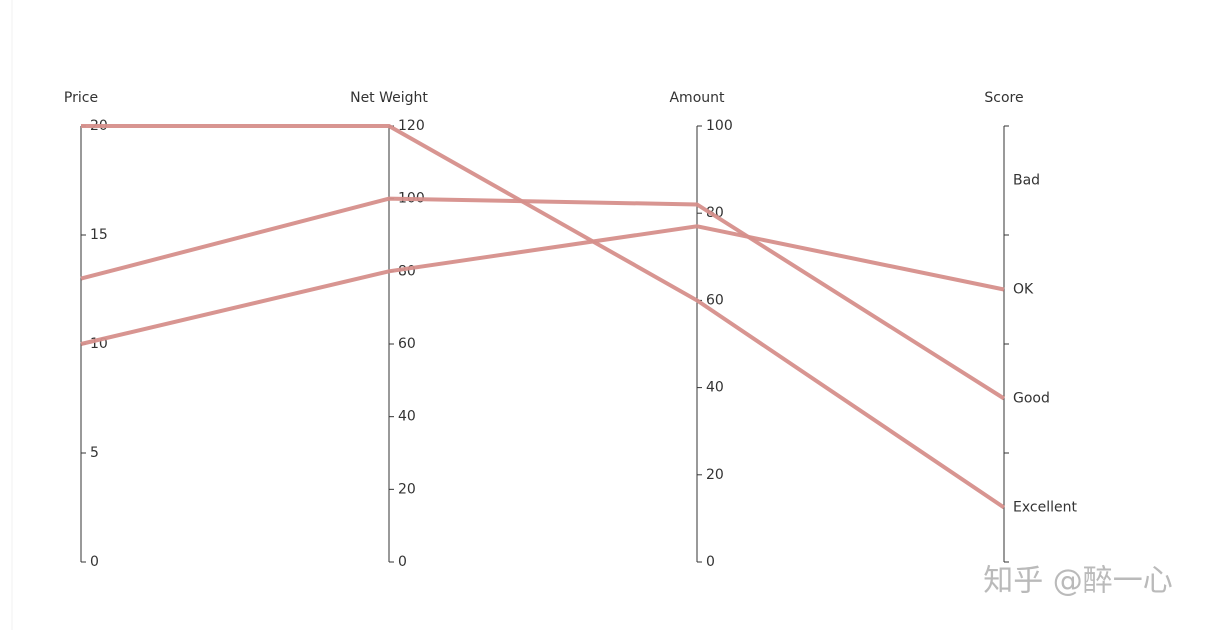 The height and width of the screenshot is (630, 1222). I want to click on axis-label: Good, so click(1031, 399).